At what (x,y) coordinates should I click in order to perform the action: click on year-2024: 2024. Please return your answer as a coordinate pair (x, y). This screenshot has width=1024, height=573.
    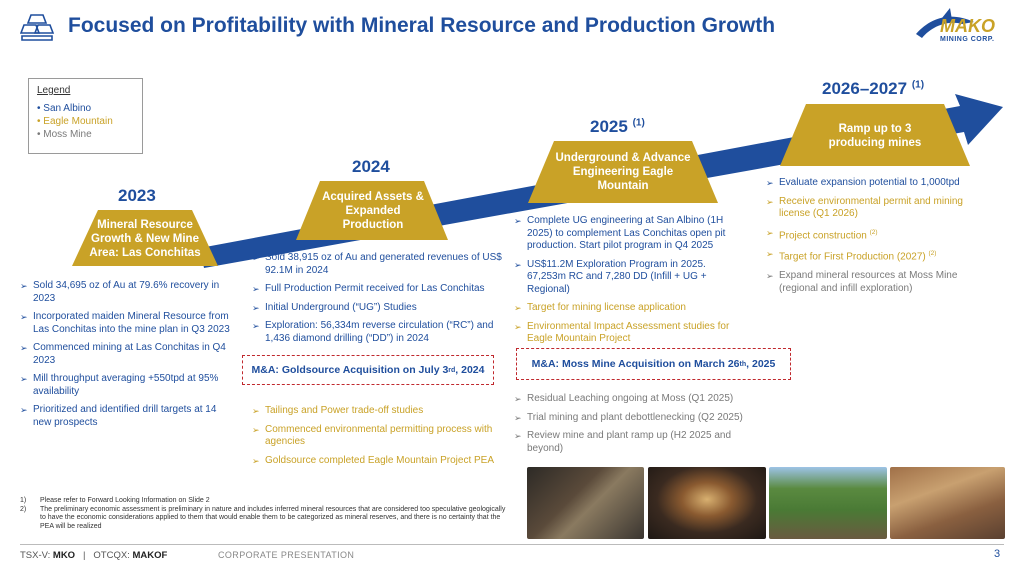
    Looking at the image, I should click on (371, 166).